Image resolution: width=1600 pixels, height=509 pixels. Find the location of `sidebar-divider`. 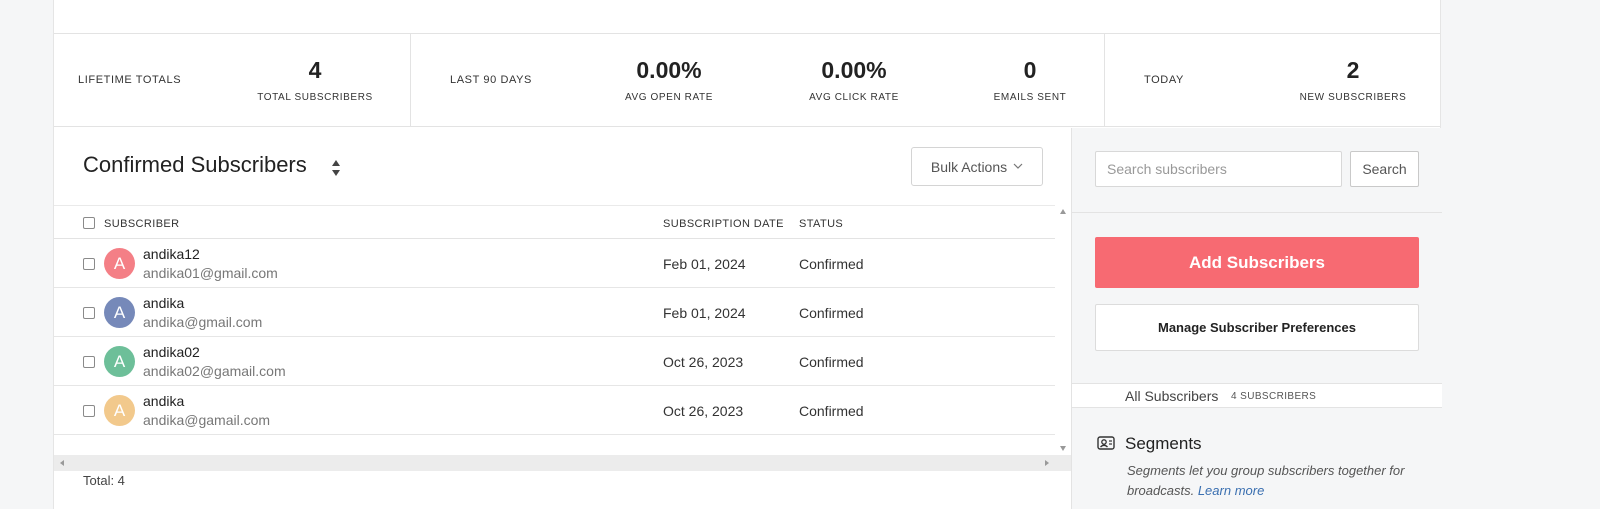

sidebar-divider is located at coordinates (1257, 212).